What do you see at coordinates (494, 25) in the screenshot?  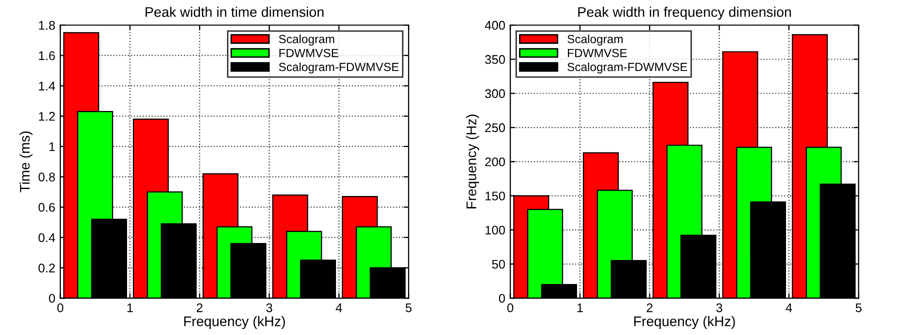 I see `y-tick-label: 400` at bounding box center [494, 25].